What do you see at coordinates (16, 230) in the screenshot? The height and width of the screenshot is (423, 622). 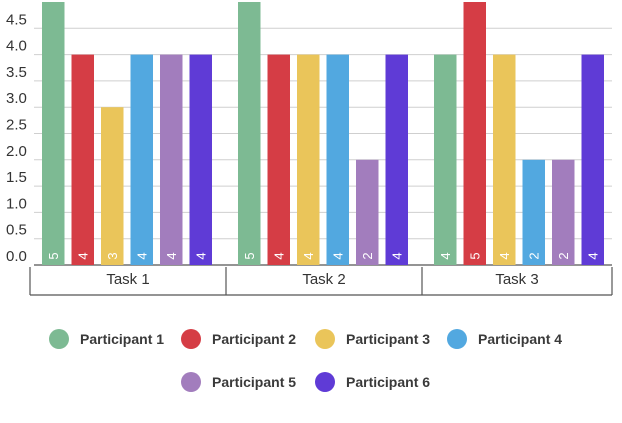 I see `y-tick-label: 0.5` at bounding box center [16, 230].